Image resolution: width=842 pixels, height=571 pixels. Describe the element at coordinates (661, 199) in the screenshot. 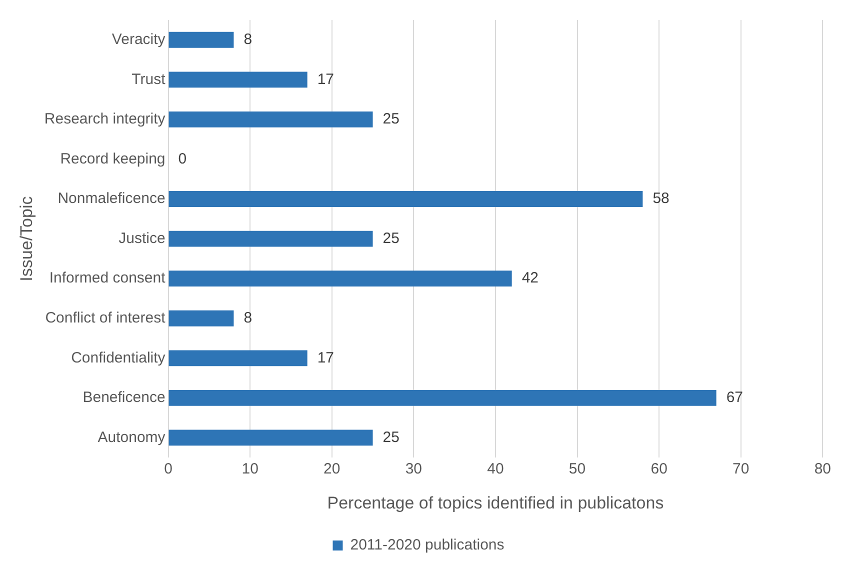

I see `data-label: 58` at that location.